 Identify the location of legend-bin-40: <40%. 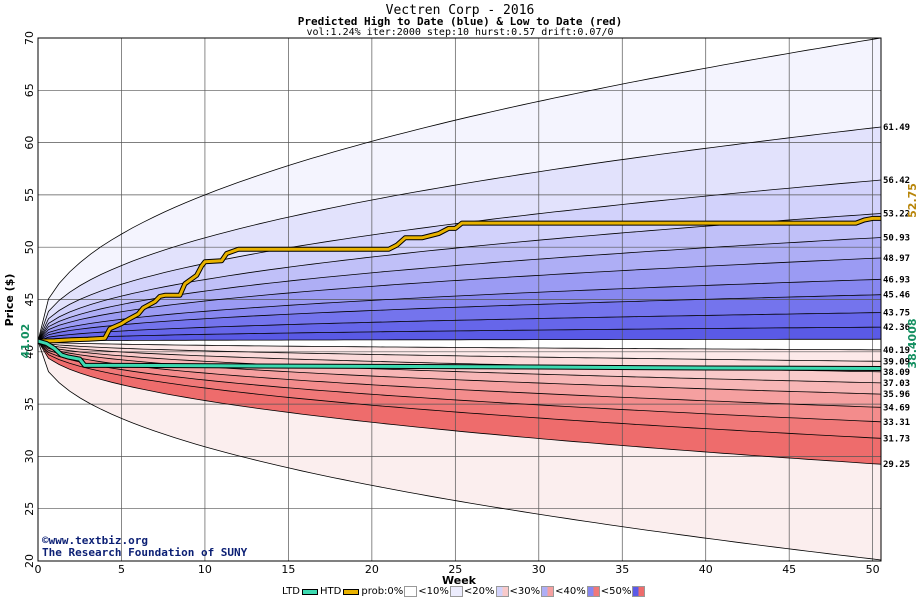
(570, 591).